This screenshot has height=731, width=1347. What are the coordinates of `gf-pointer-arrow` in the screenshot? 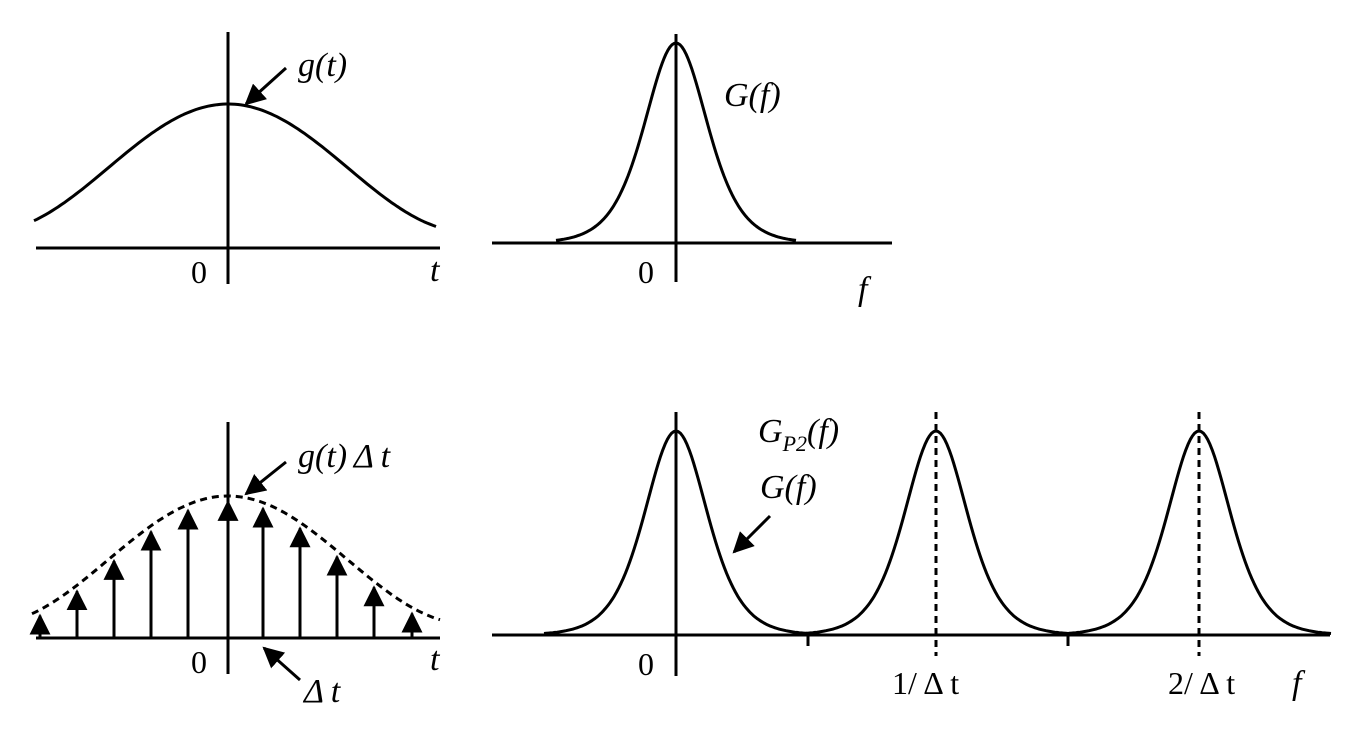 It's located at (752, 534).